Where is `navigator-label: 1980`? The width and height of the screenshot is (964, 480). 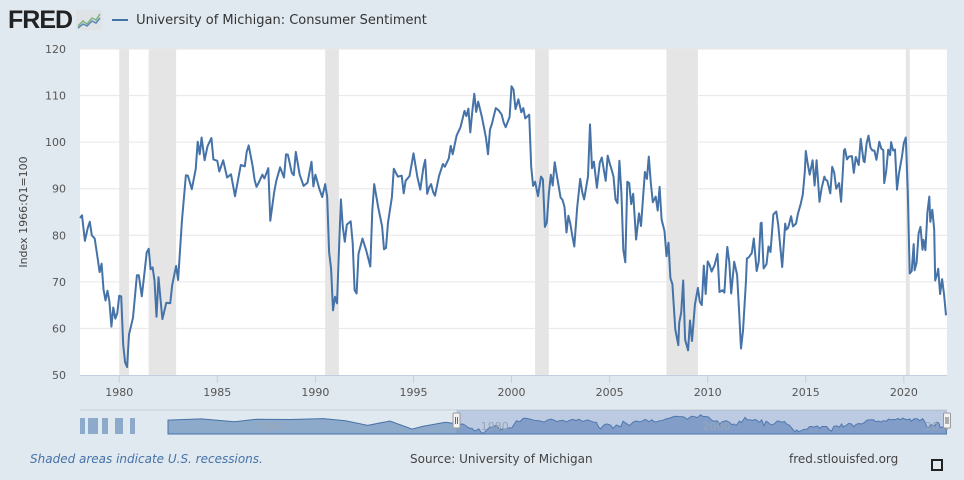 navigator-label: 1980 is located at coordinates (495, 426).